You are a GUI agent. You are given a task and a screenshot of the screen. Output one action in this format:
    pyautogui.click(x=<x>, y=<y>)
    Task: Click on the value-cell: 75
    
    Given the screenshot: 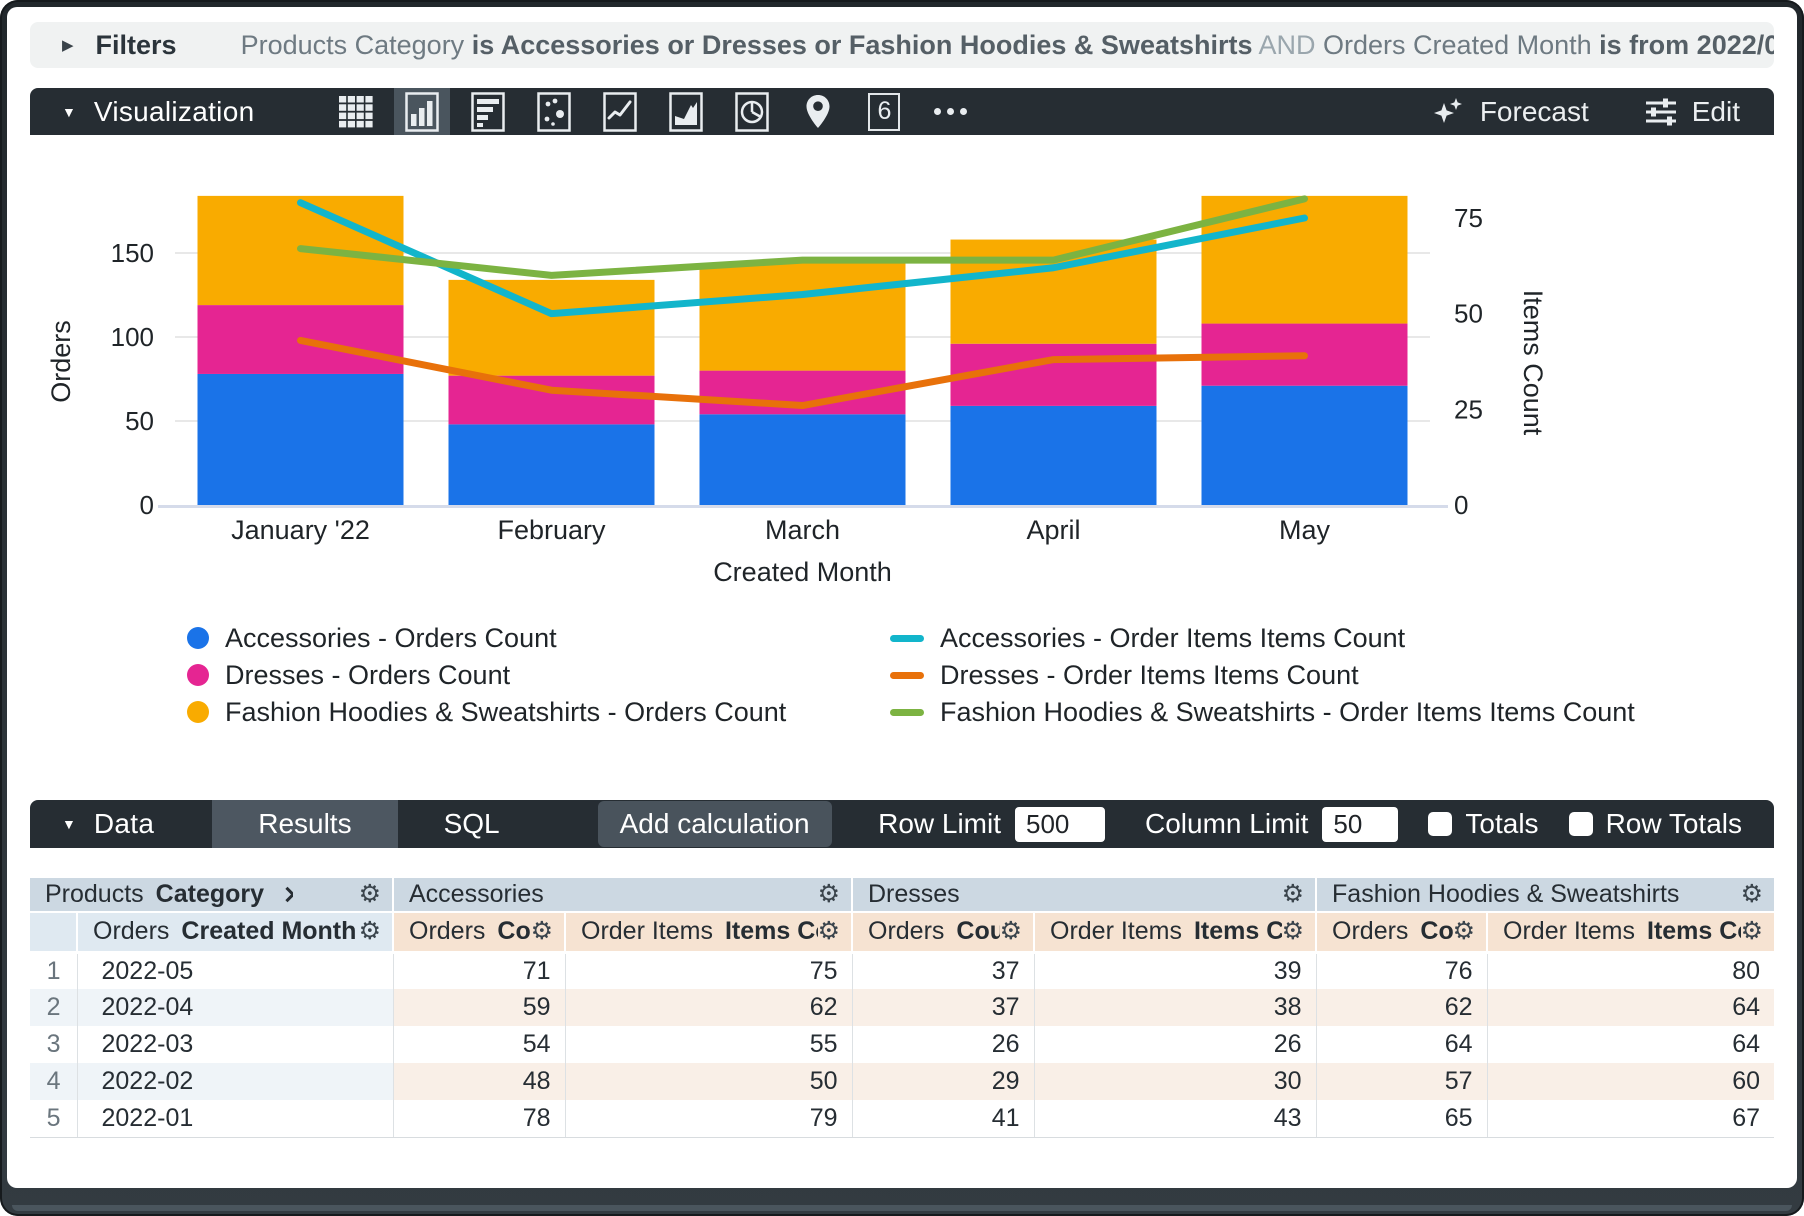 What is the action you would take?
    pyautogui.click(x=708, y=970)
    